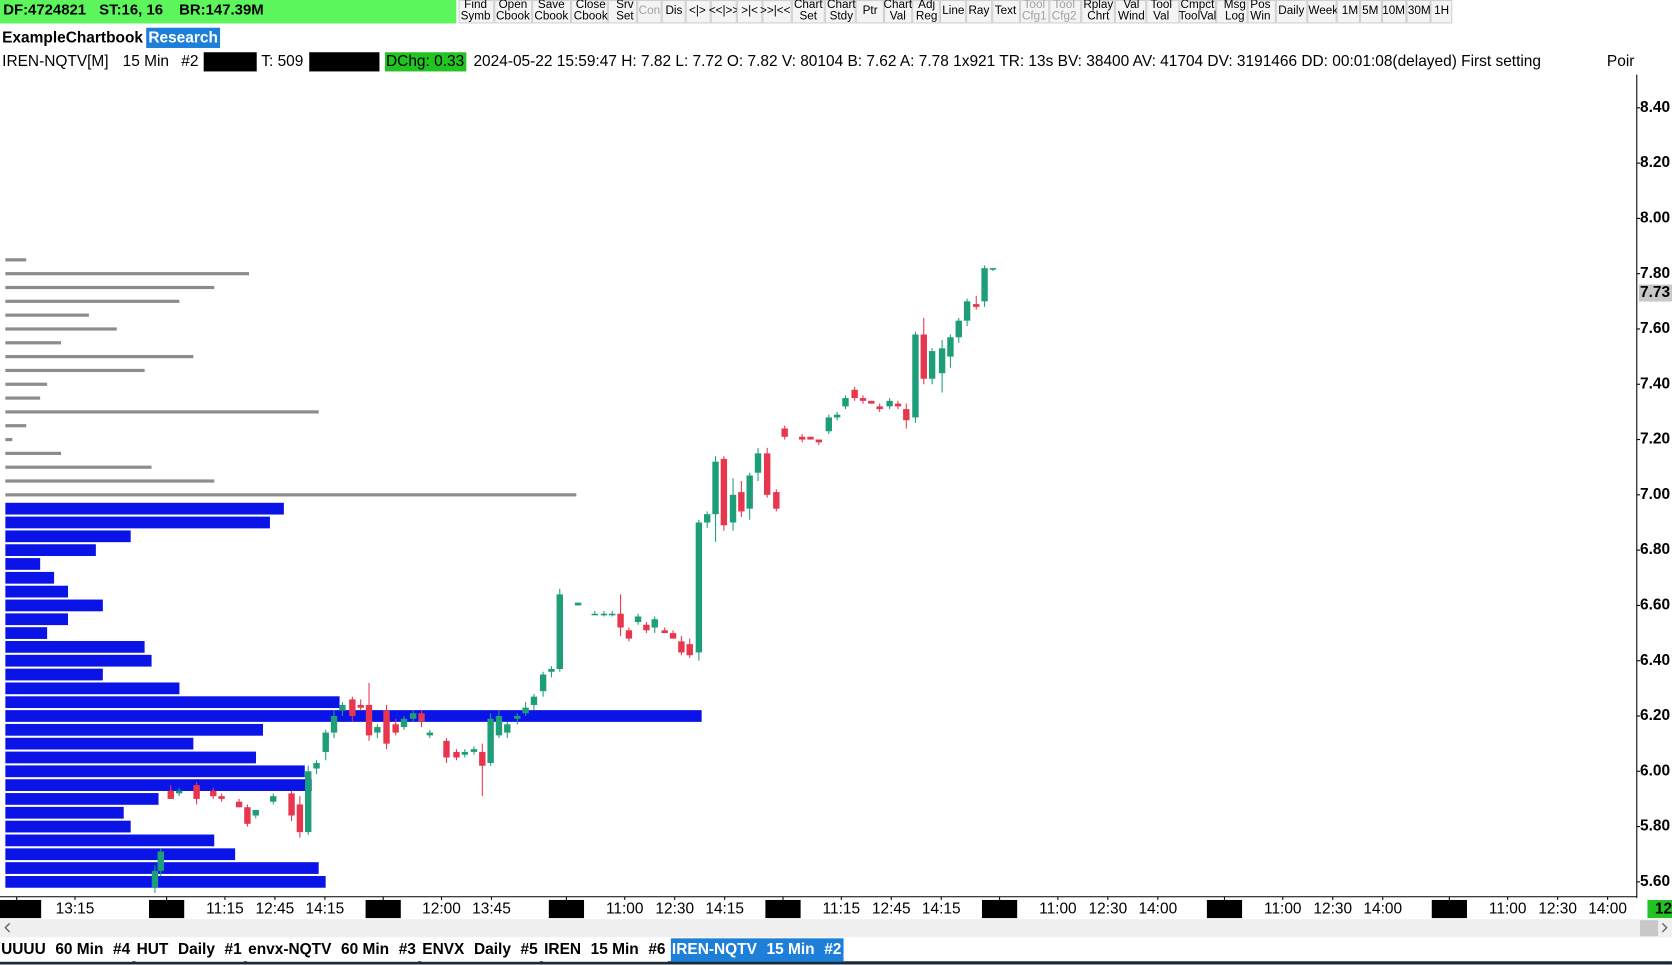 The width and height of the screenshot is (1672, 965). I want to click on button-label: Rplay, so click(1098, 5).